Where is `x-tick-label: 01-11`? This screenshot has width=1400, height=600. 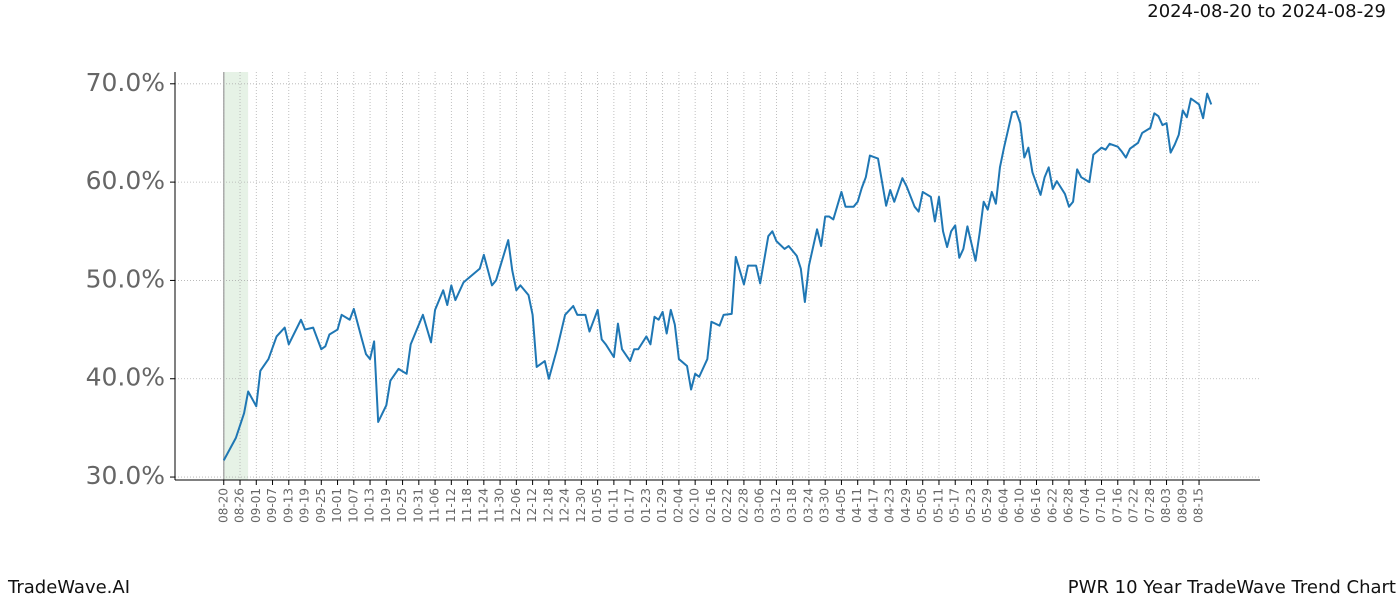
x-tick-label: 01-11 is located at coordinates (613, 505).